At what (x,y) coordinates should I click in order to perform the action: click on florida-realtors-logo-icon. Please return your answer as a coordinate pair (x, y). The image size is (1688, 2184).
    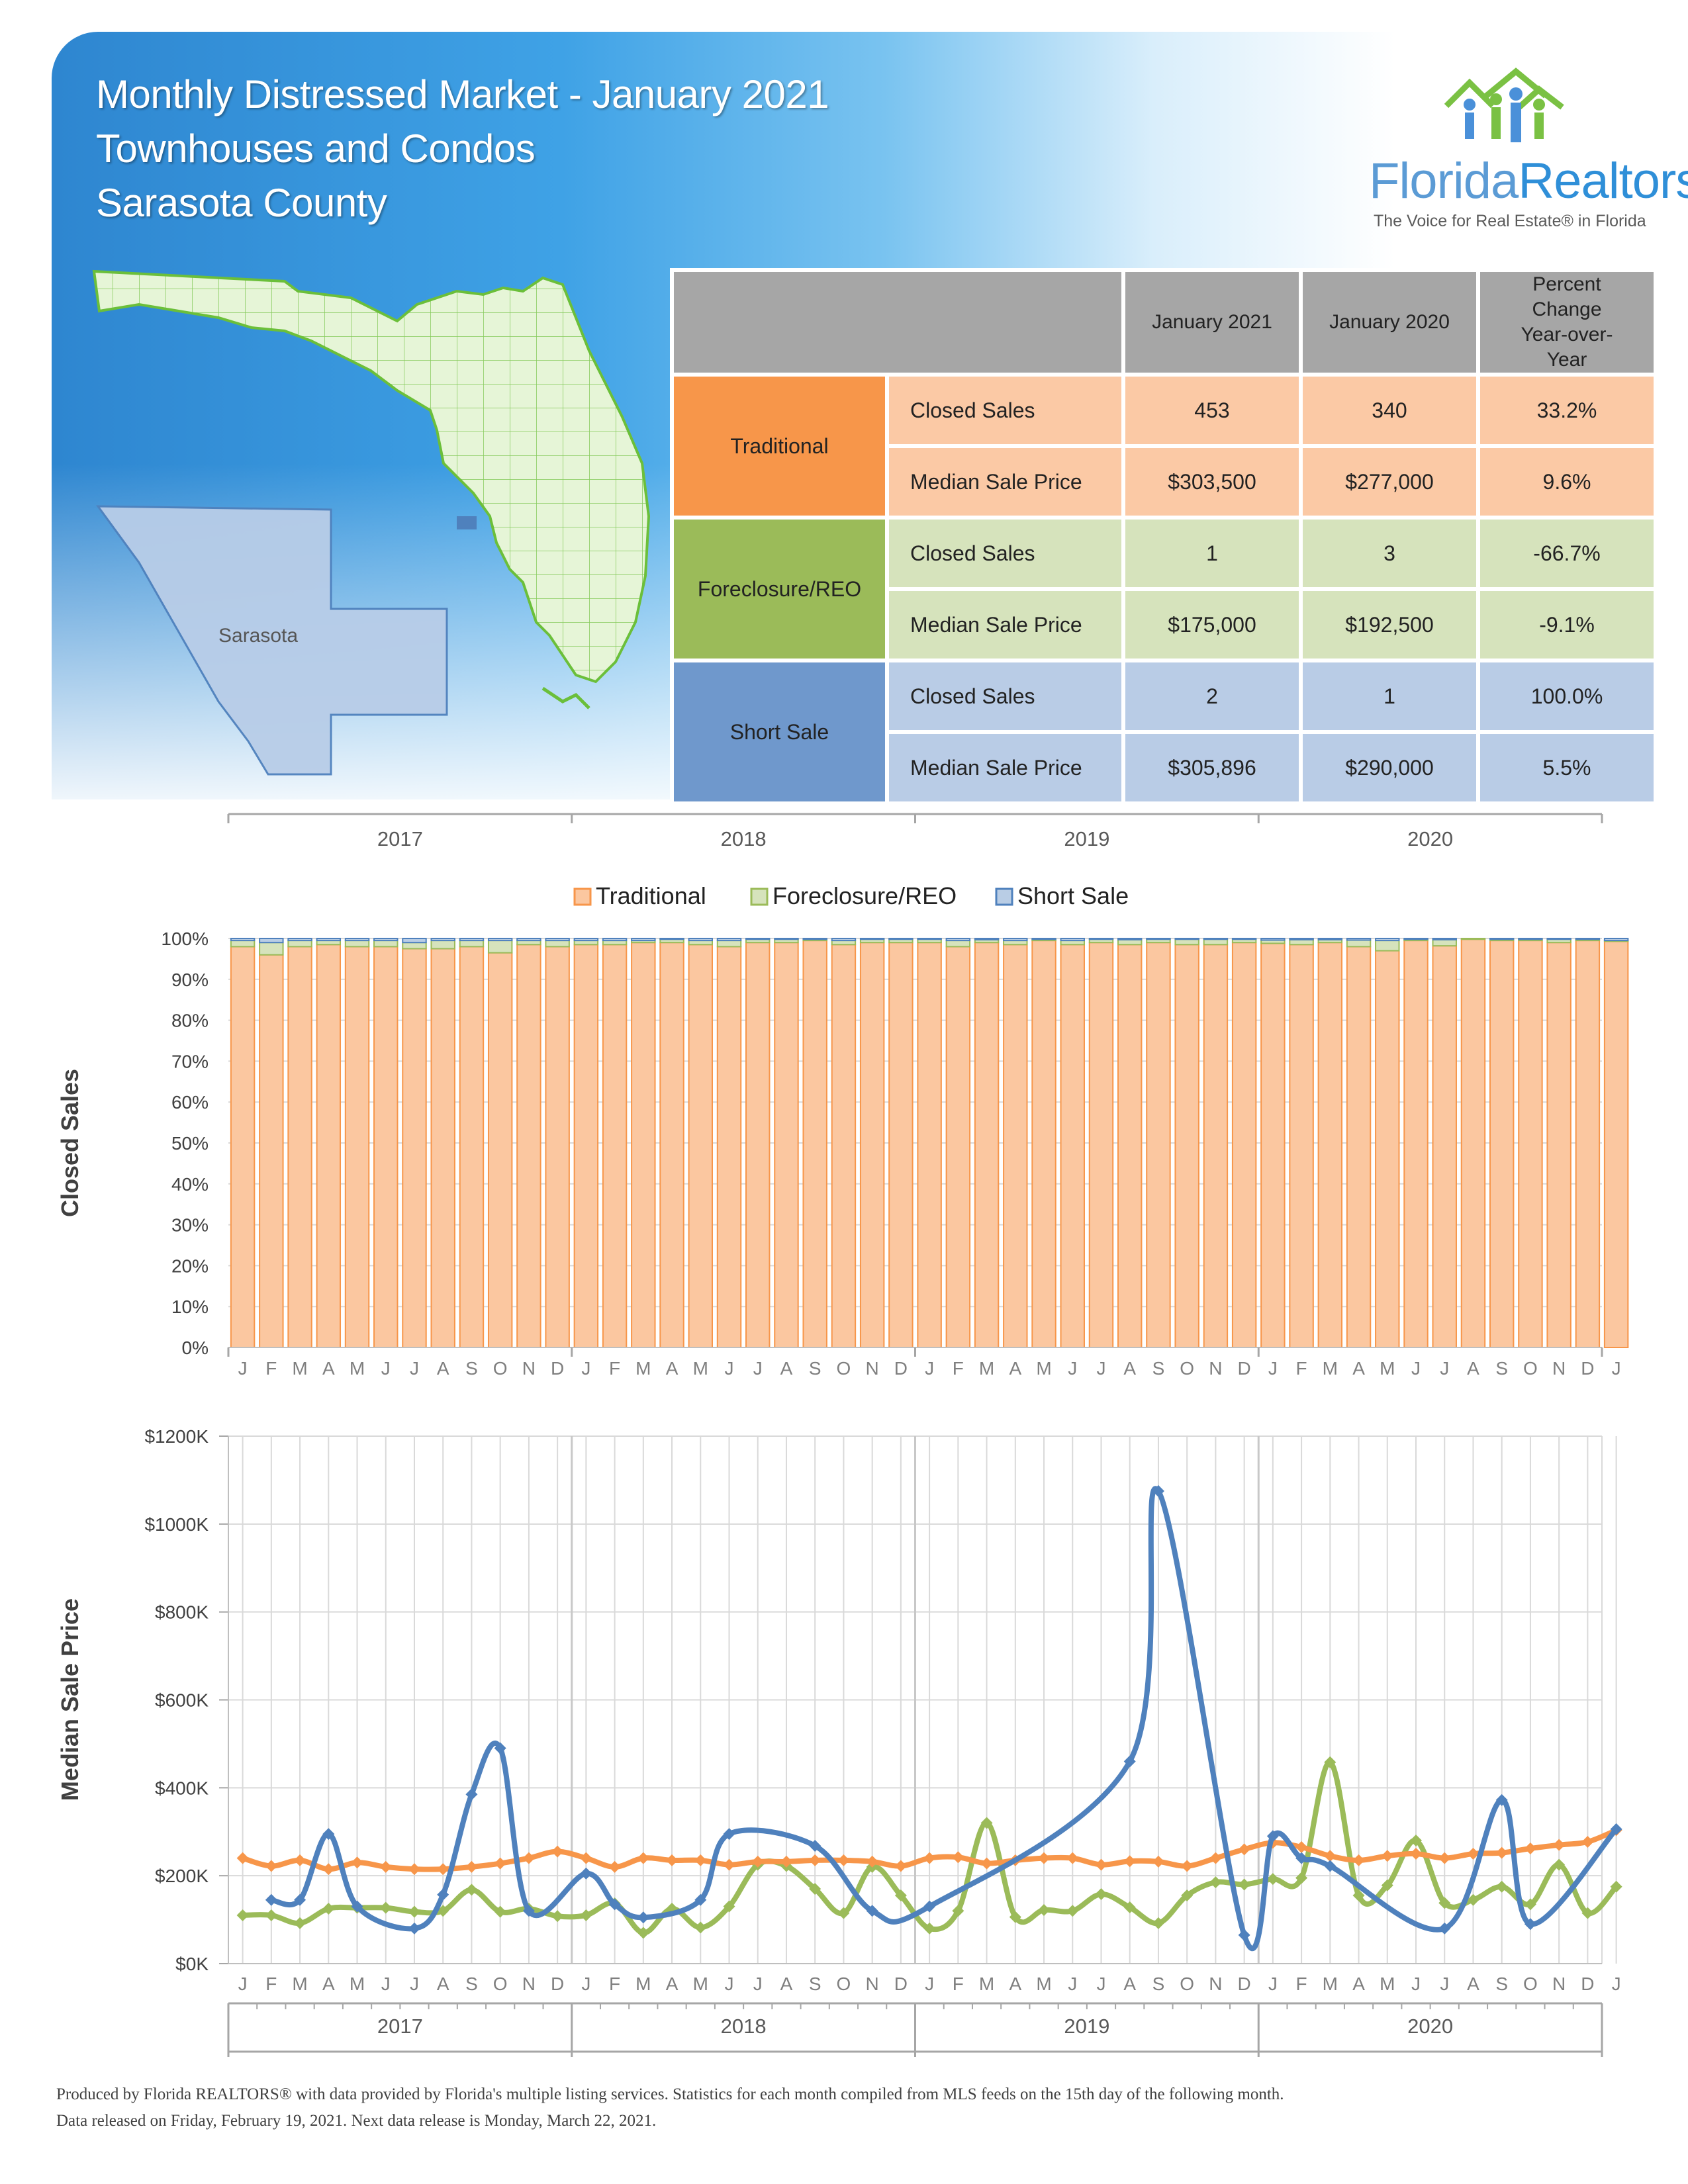
    Looking at the image, I should click on (1504, 105).